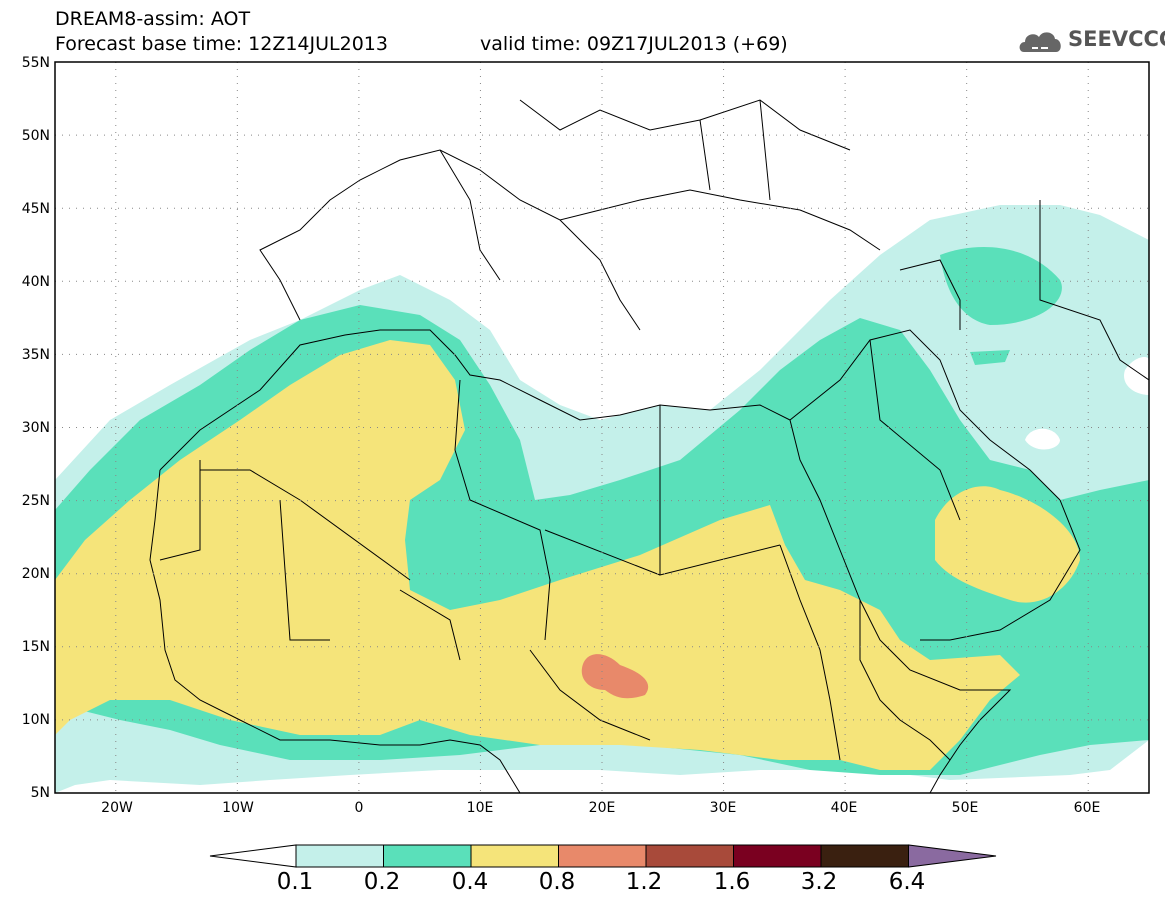 The image size is (1165, 905). I want to click on lat-label-35n: 35N, so click(35, 355).